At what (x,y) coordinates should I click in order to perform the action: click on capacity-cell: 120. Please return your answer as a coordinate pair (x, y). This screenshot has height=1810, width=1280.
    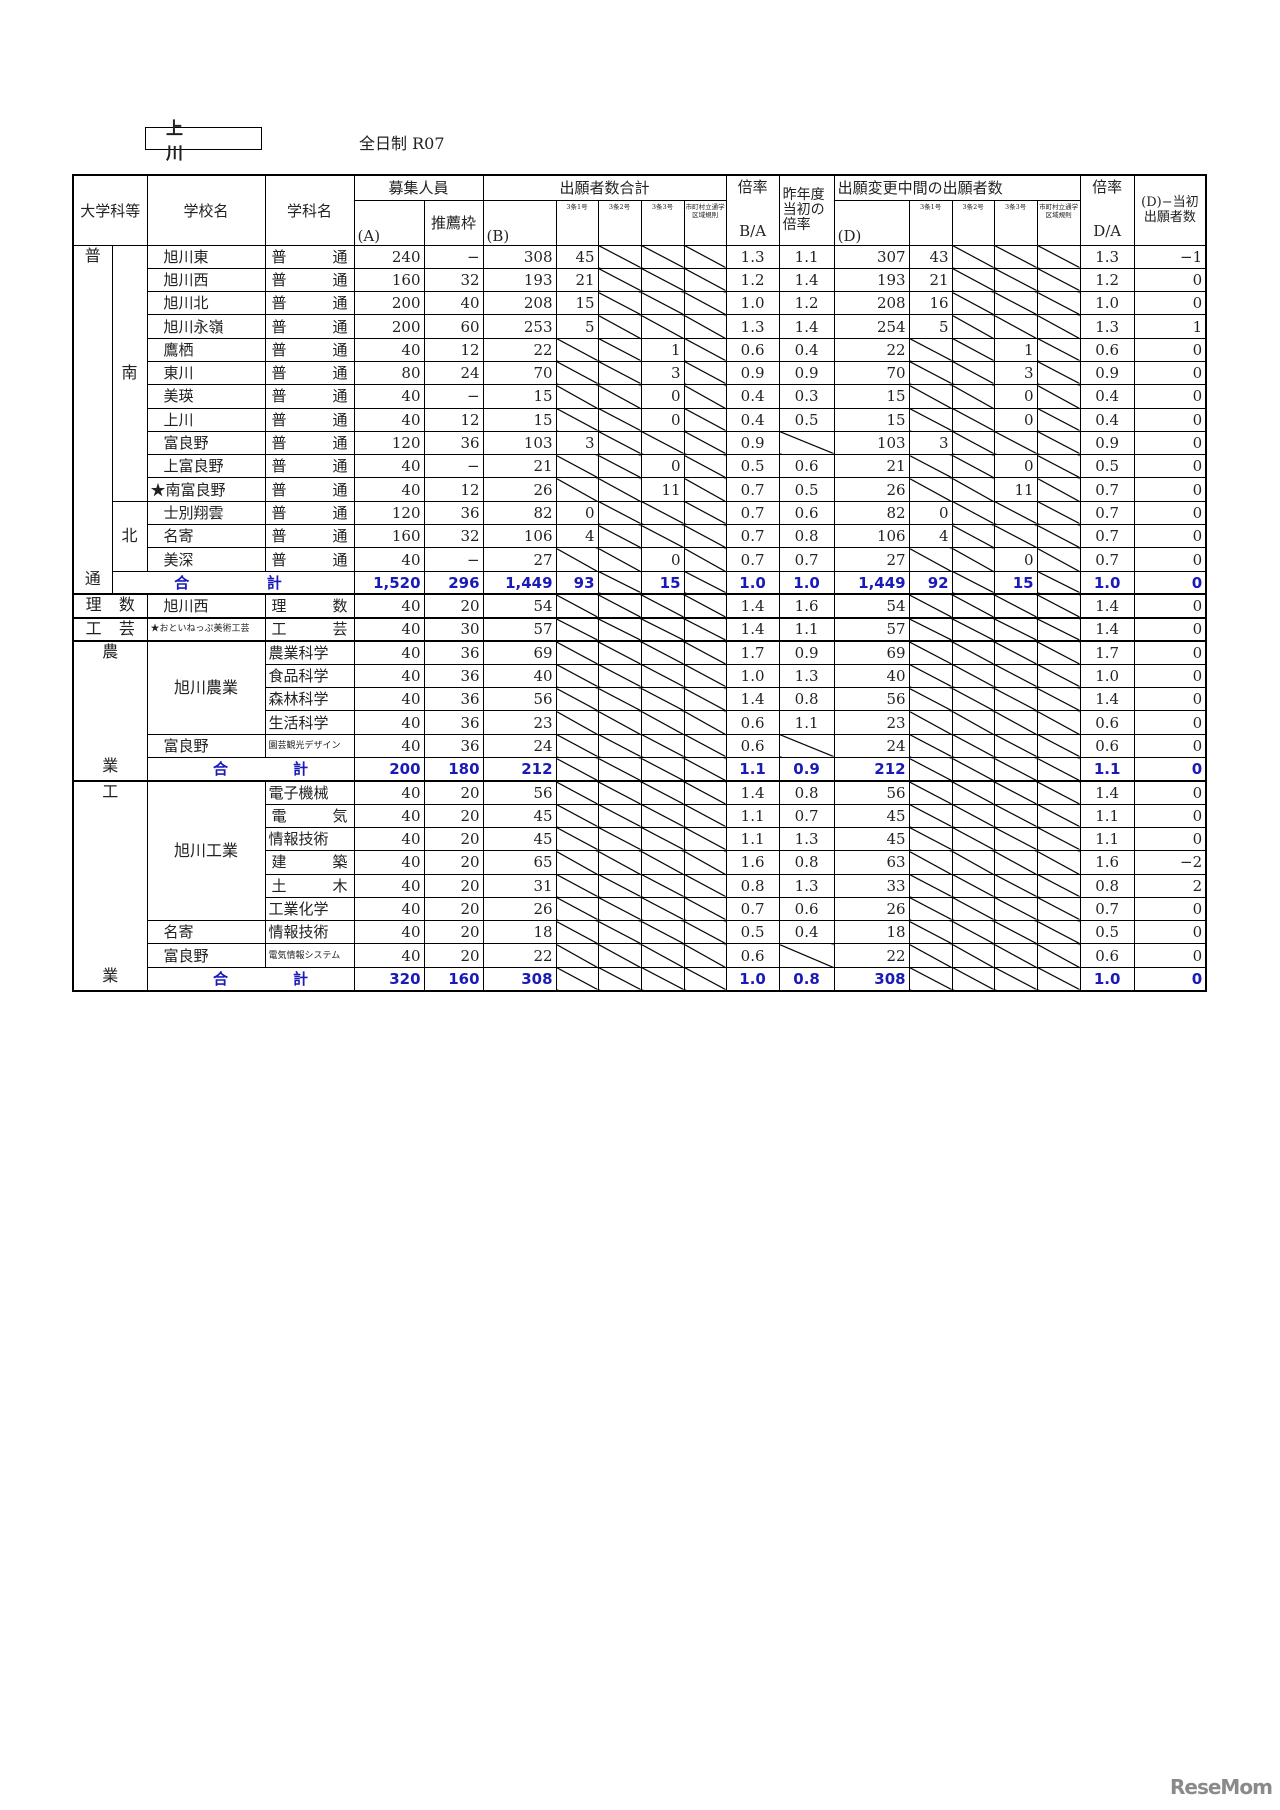
    Looking at the image, I should click on (389, 443).